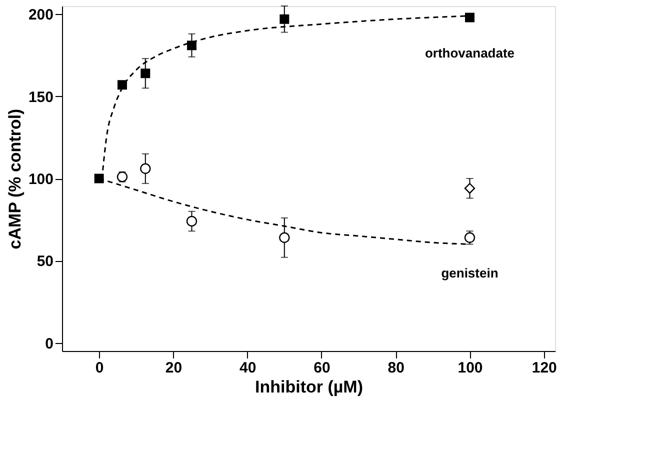  What do you see at coordinates (41, 15) in the screenshot?
I see `y-tick-label: 200` at bounding box center [41, 15].